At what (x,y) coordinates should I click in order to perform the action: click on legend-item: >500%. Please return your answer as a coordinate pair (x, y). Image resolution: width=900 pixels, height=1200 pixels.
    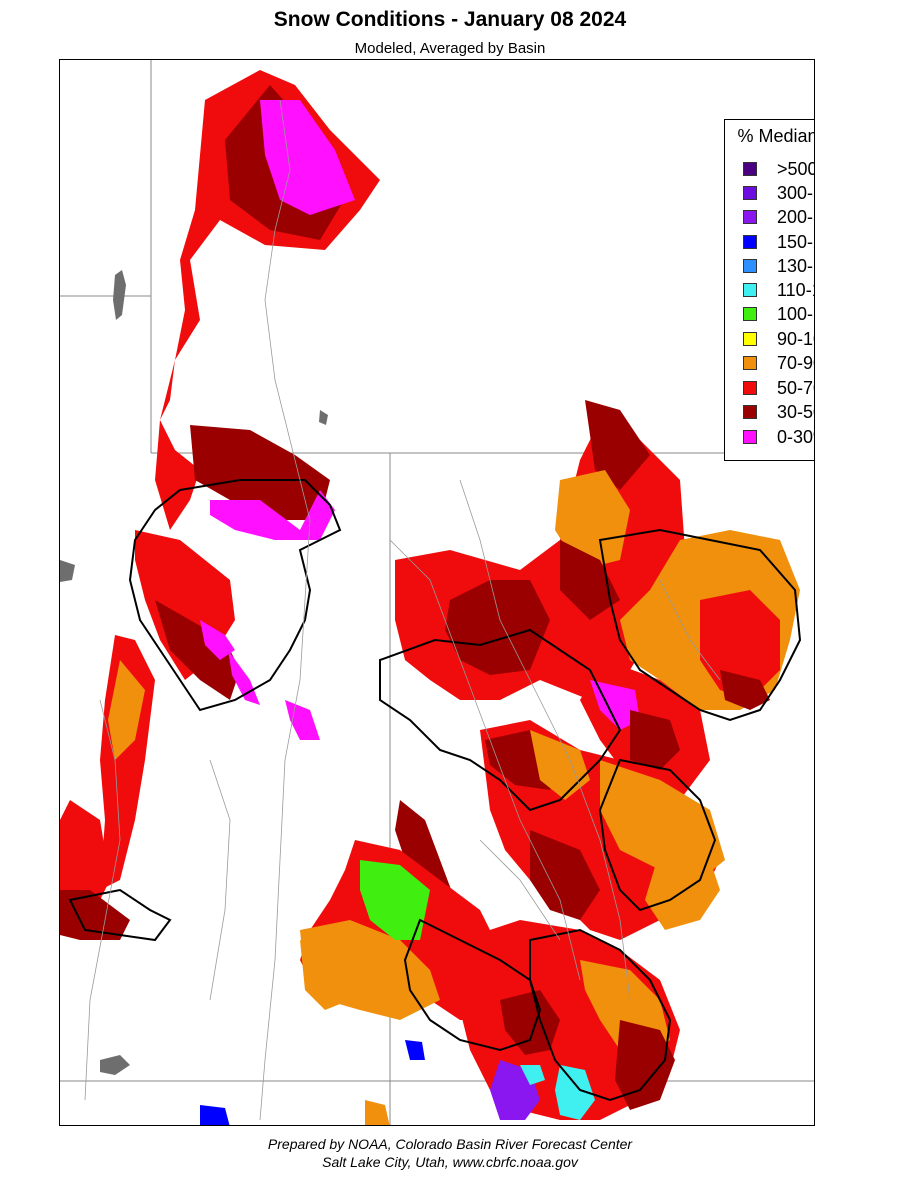
    Looking at the image, I should click on (778, 169).